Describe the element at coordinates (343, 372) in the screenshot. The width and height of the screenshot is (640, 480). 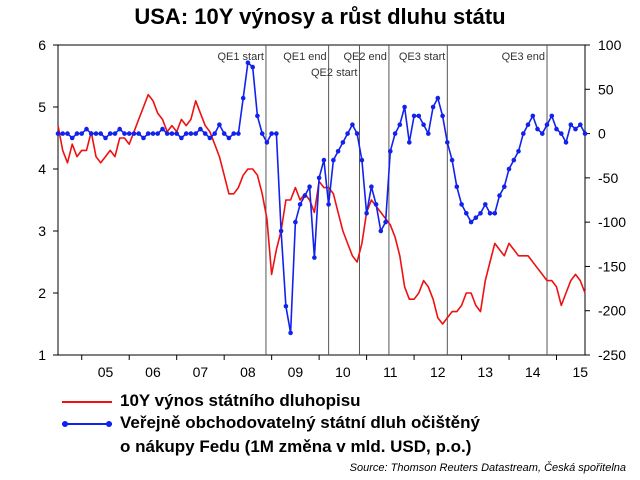
I see `x-tick-label-5: 10` at that location.